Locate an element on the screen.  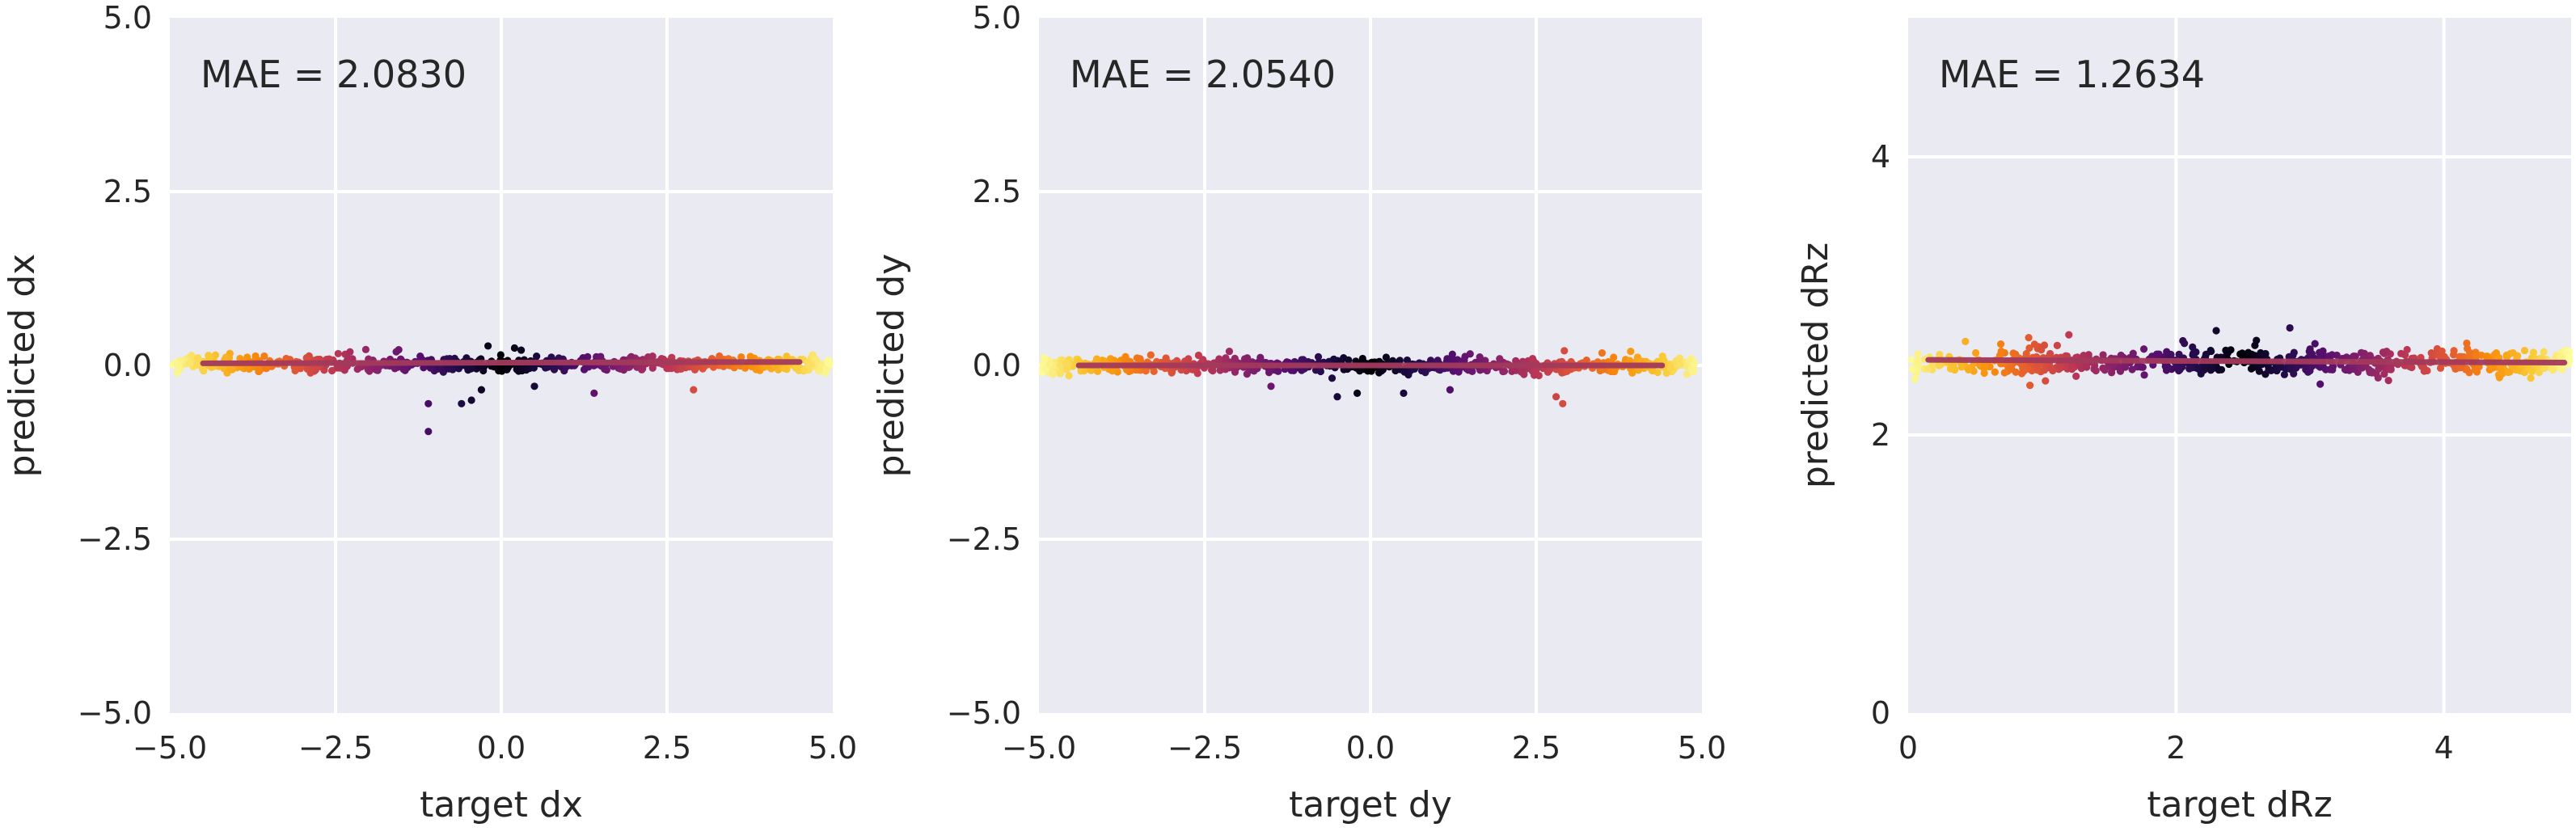
x-tick-label: 2 is located at coordinates (2175, 748).